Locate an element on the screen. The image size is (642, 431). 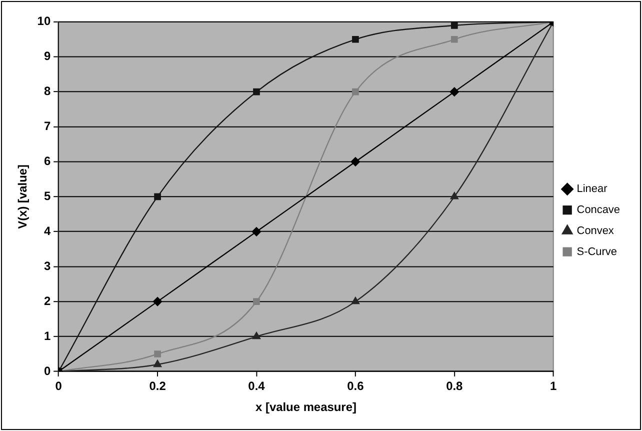
legend-label: Concave is located at coordinates (598, 210).